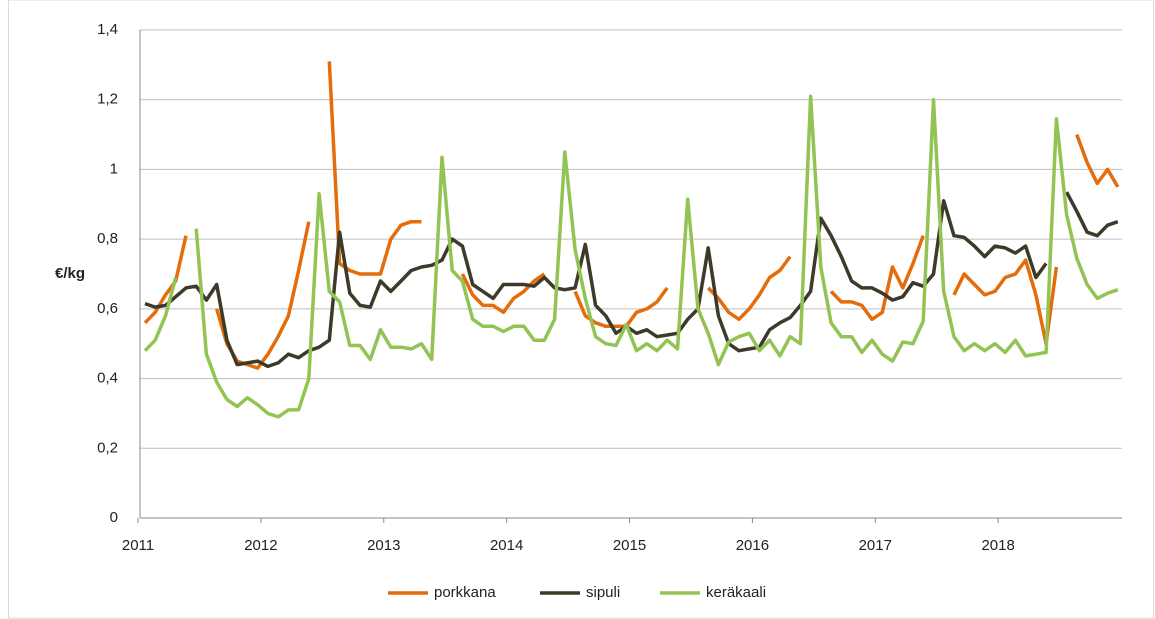 Image resolution: width=1155 pixels, height=619 pixels. I want to click on legend-label: sipuli, so click(603, 592).